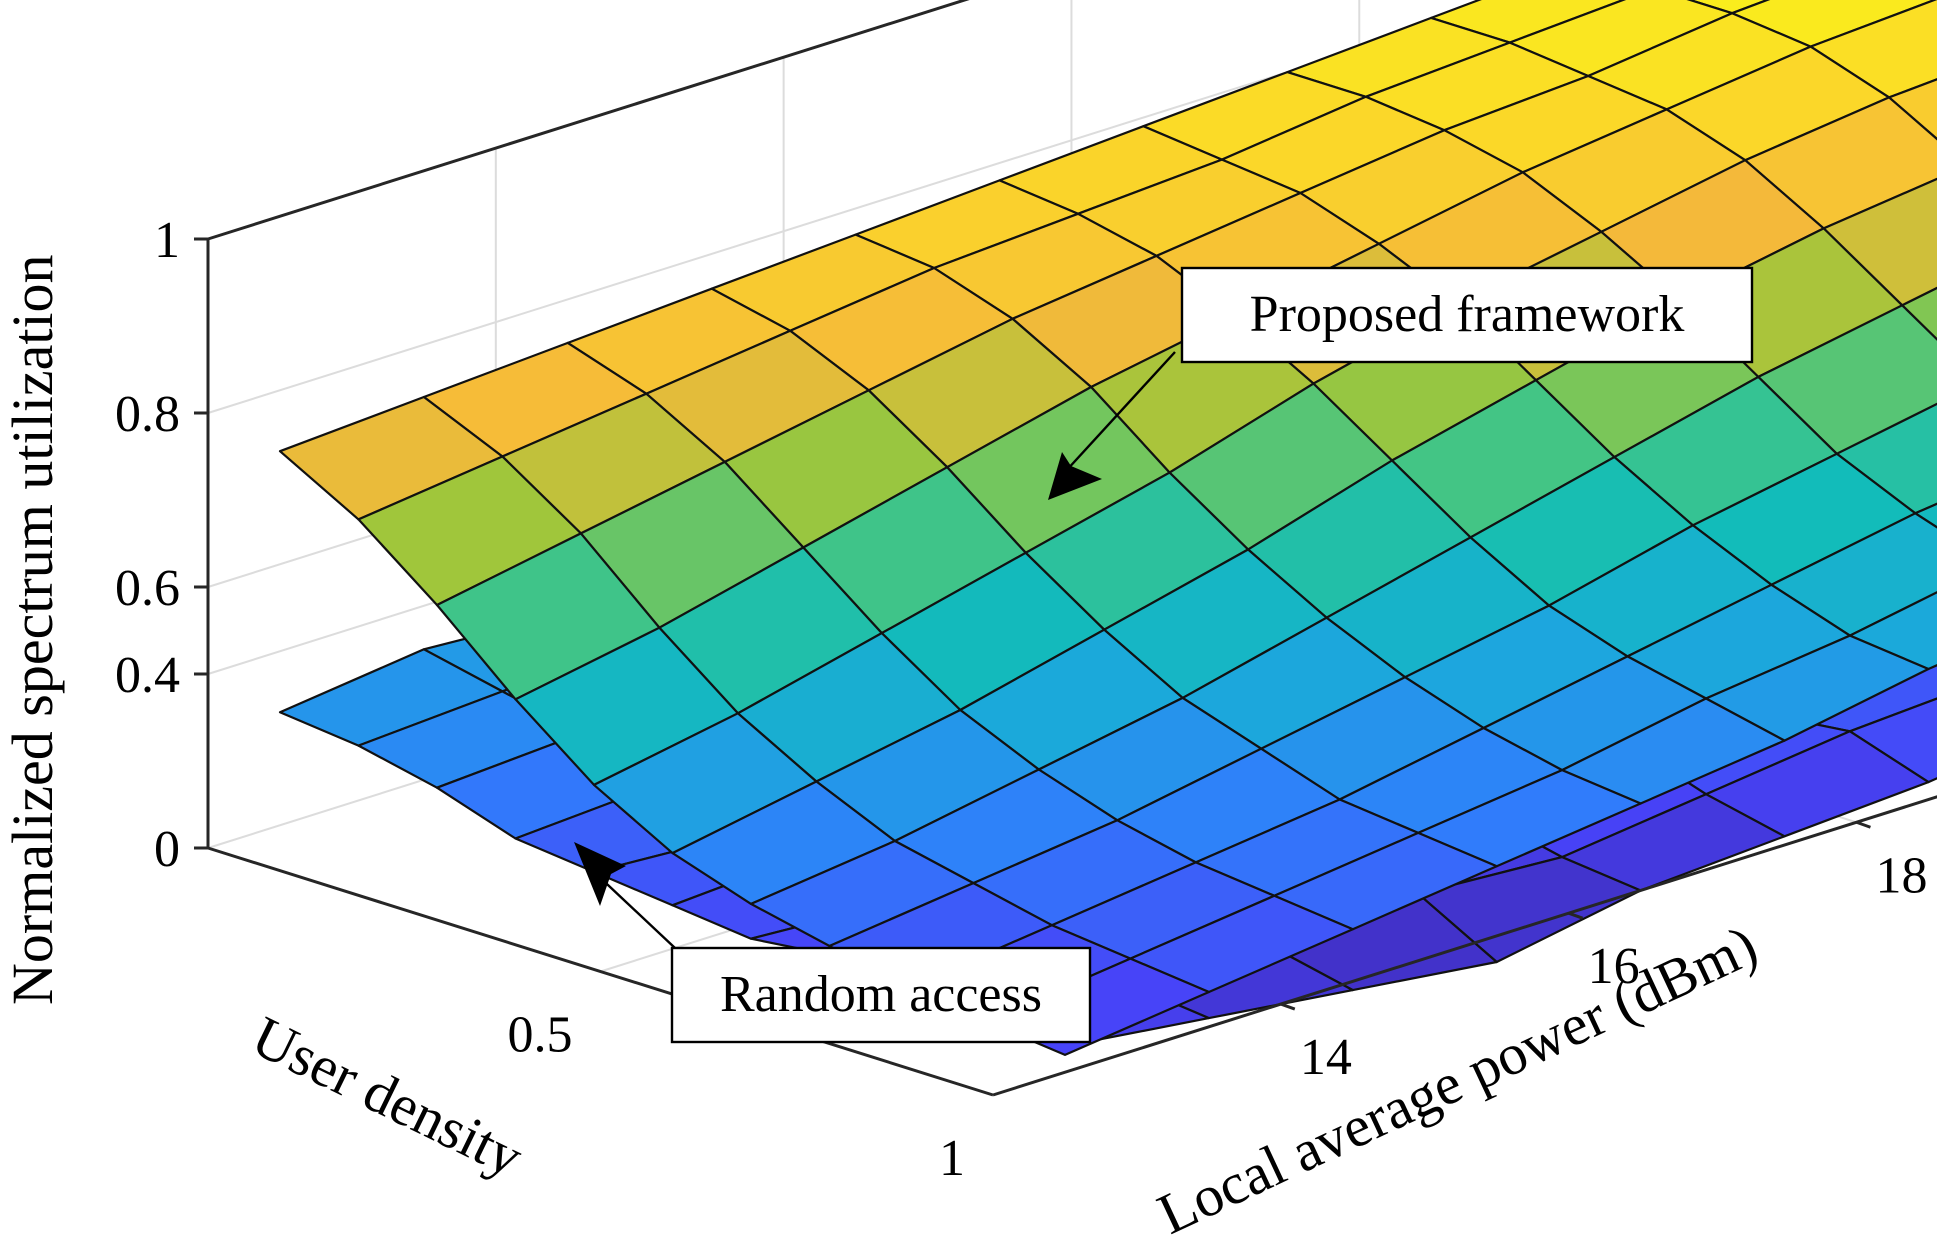  I want to click on z-tick-label: 1, so click(167, 240).